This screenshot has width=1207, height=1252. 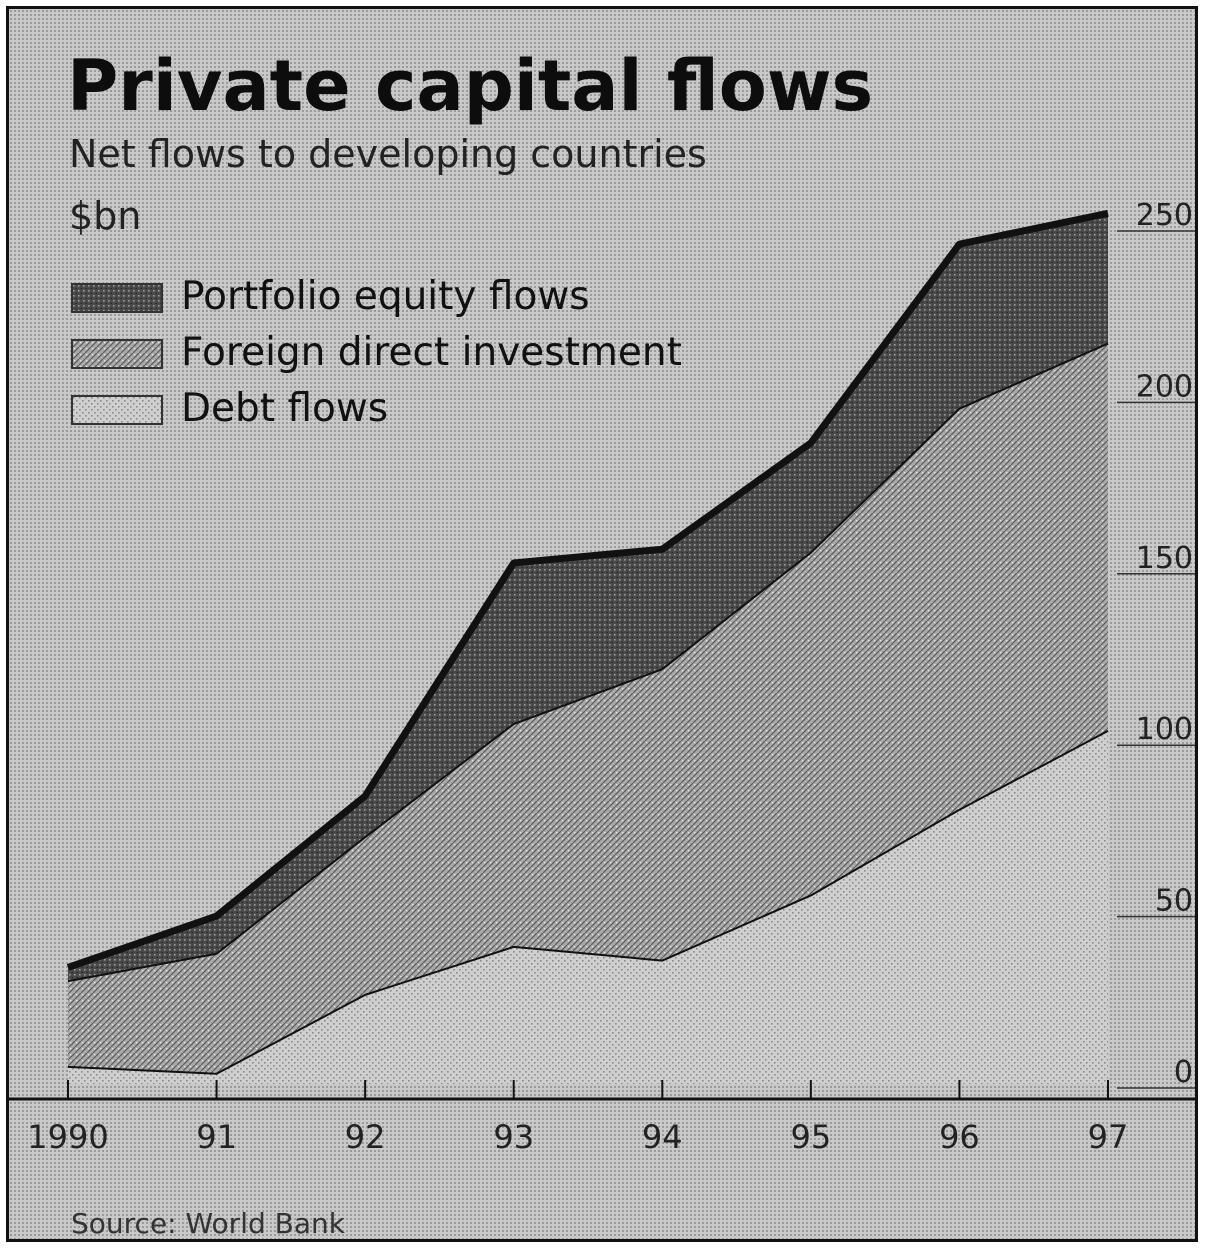 I want to click on y-tick-label: 0, so click(x=1183, y=1072).